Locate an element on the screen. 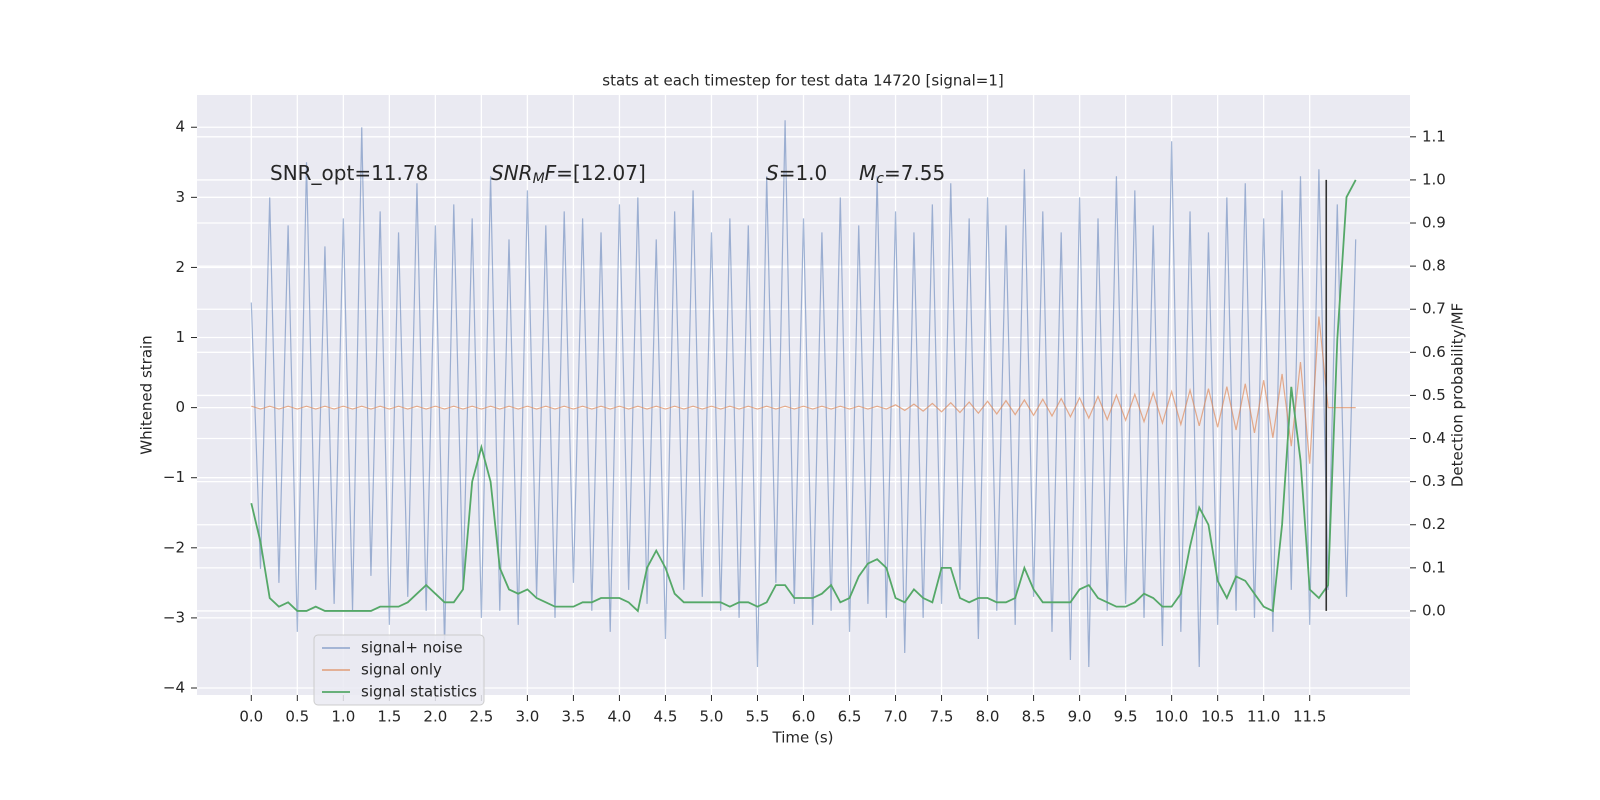 The height and width of the screenshot is (800, 1600). annotation-part: F is located at coordinates (551, 173).